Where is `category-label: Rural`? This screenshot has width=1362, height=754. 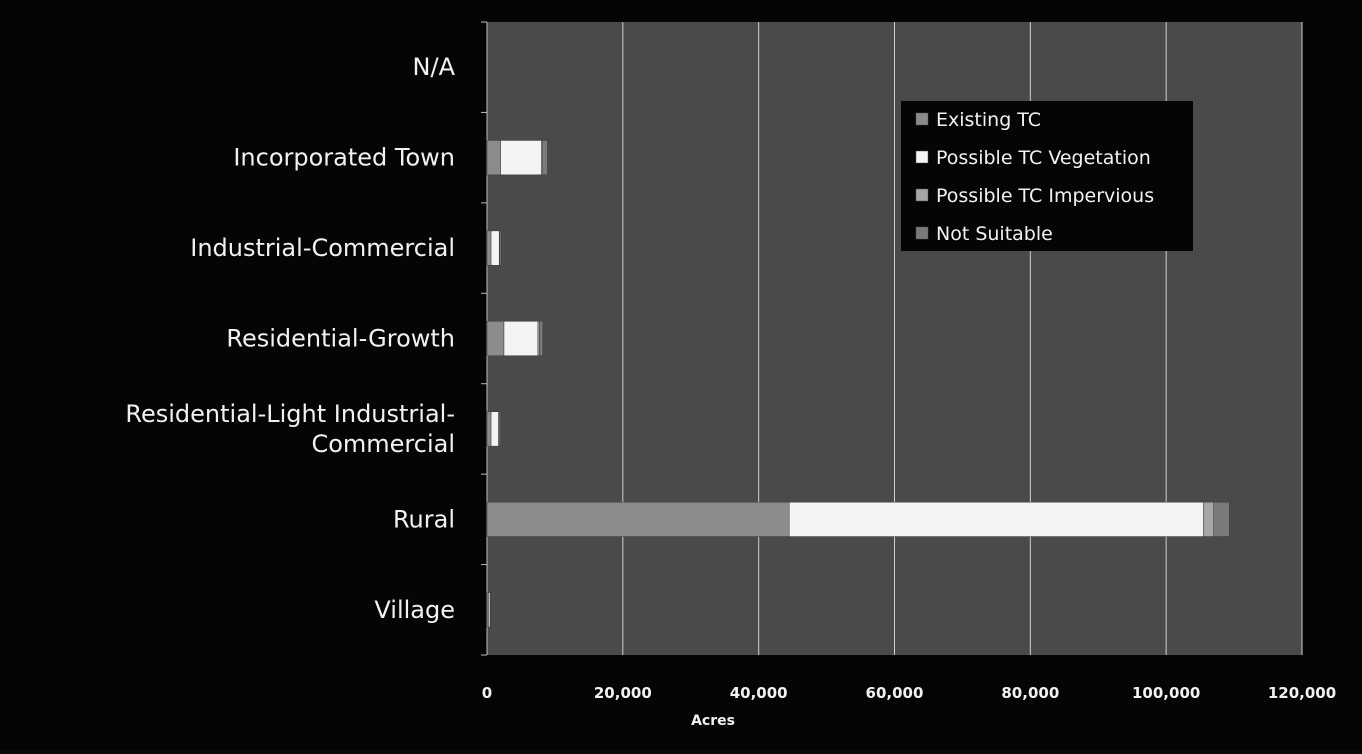 category-label: Rural is located at coordinates (424, 519).